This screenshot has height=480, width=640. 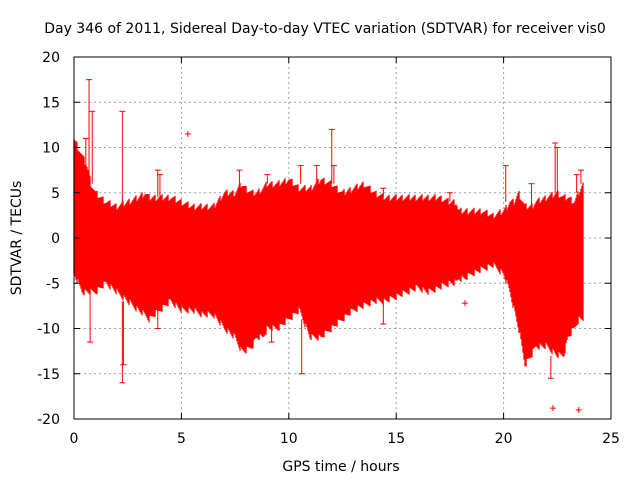 I want to click on y-axis-label: SDTVAR / TECUs, so click(x=17, y=238).